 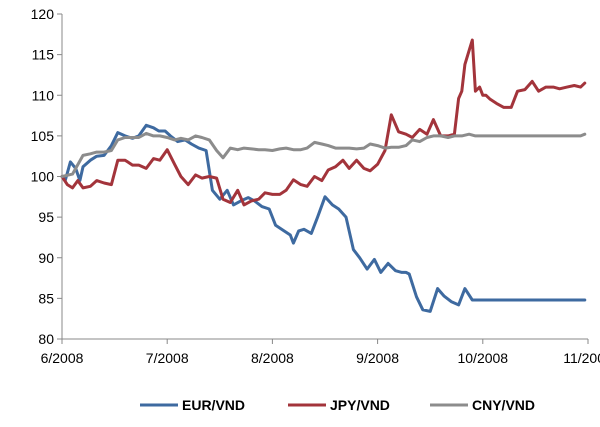 I want to click on x-tick-label: 7/2008, so click(x=167, y=358).